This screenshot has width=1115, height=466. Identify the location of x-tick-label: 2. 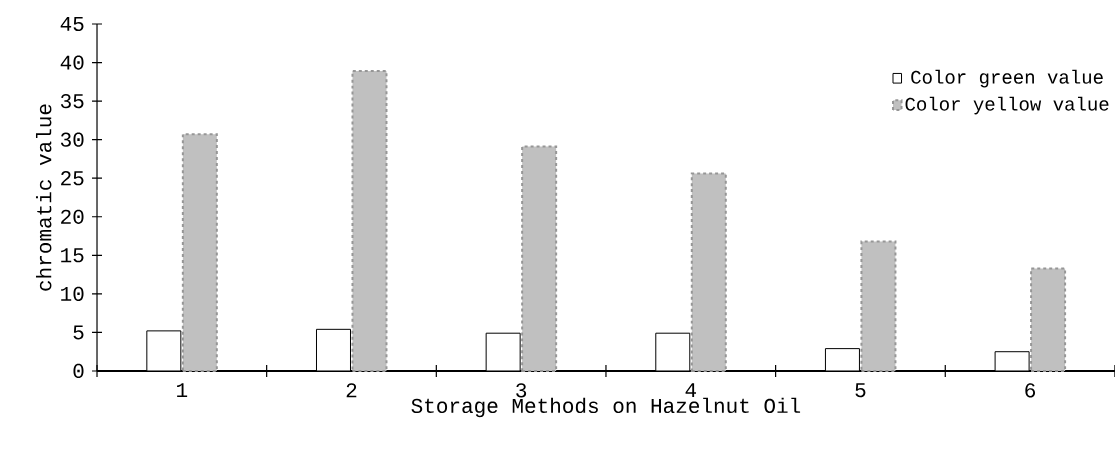
(351, 390).